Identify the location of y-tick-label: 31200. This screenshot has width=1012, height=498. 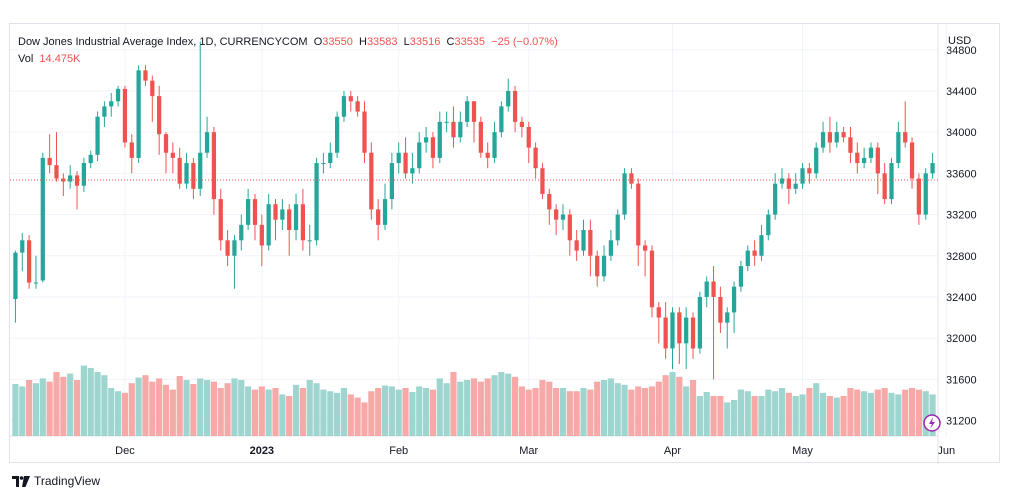
(961, 422).